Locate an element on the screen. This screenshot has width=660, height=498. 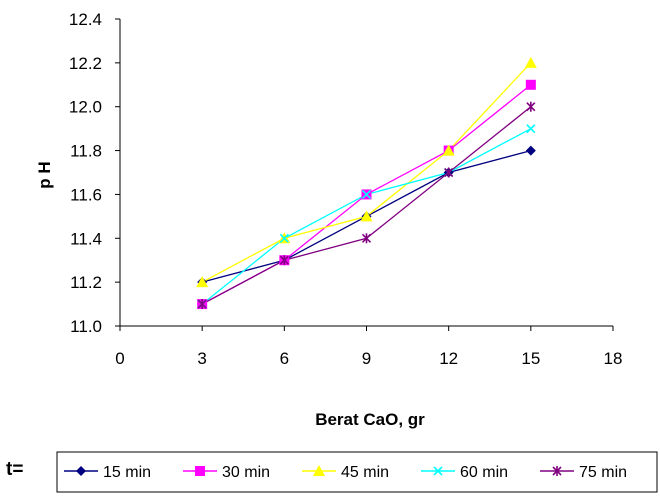
legend-label: 45 min is located at coordinates (365, 472).